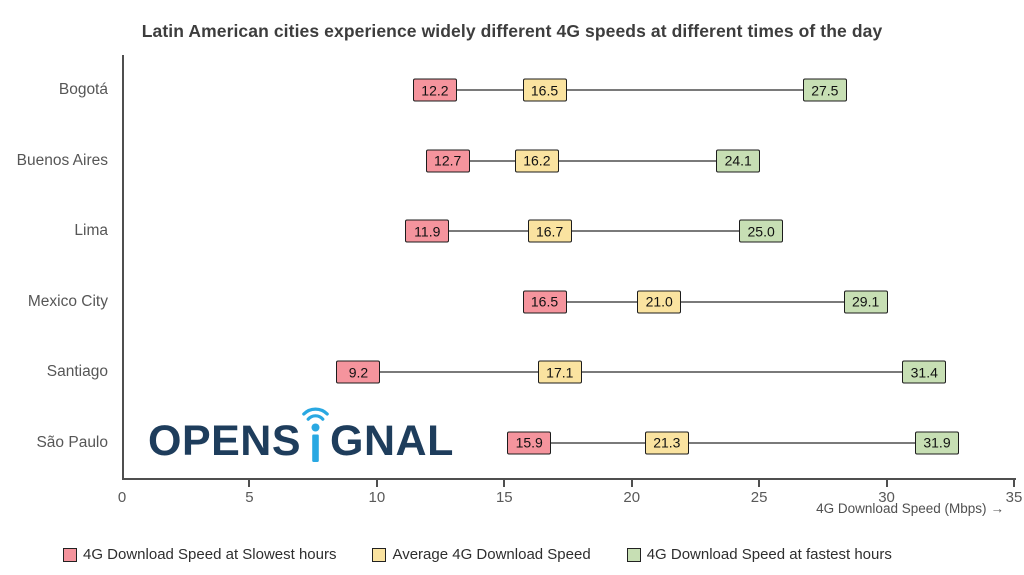 This screenshot has width=1024, height=575. What do you see at coordinates (559, 372) in the screenshot?
I see `value-box-average: 17.1` at bounding box center [559, 372].